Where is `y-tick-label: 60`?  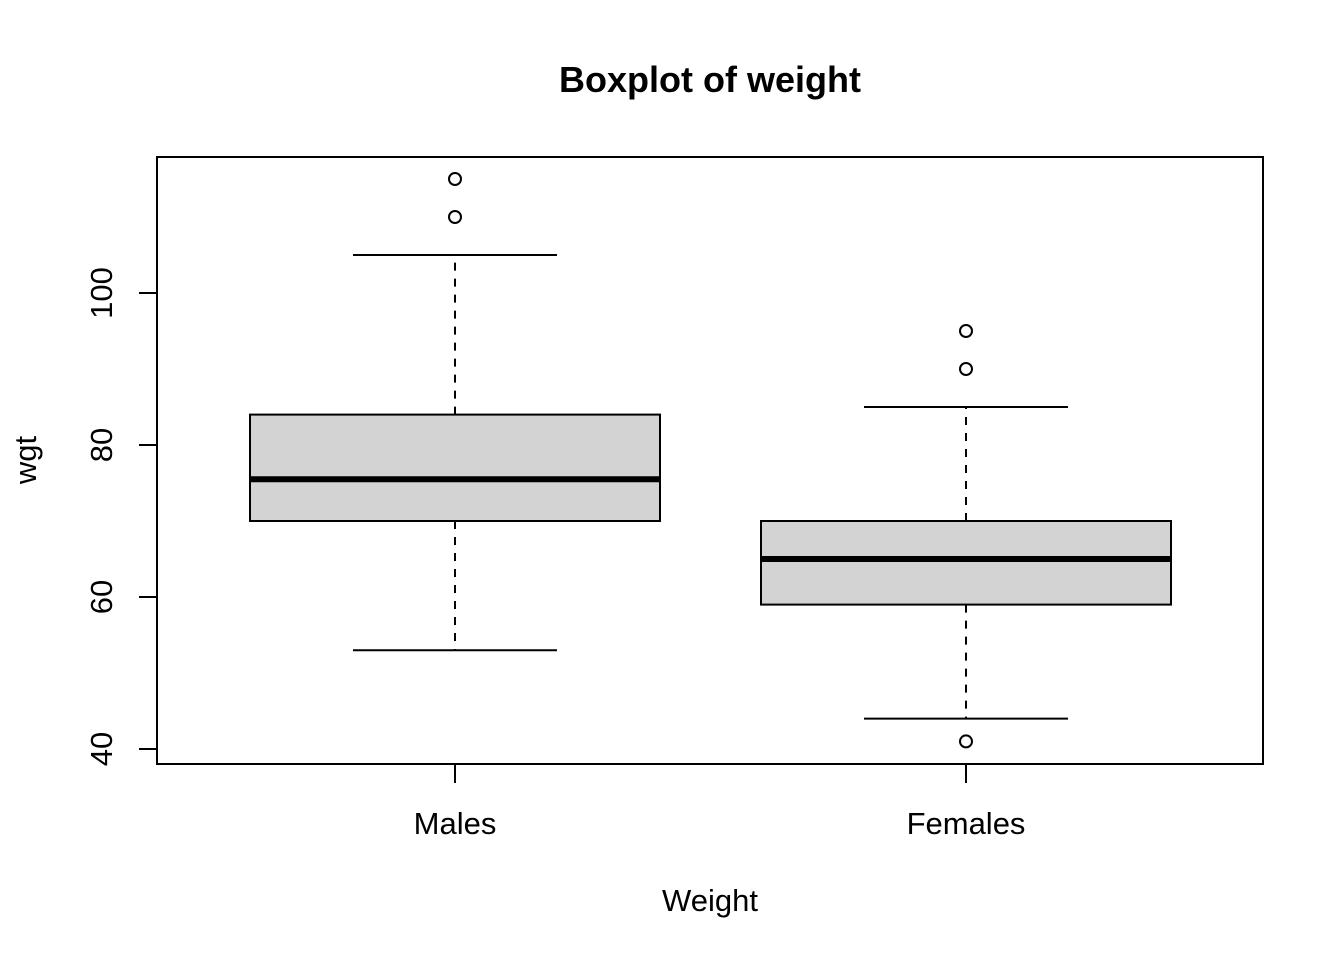
y-tick-label: 60 is located at coordinates (101, 597).